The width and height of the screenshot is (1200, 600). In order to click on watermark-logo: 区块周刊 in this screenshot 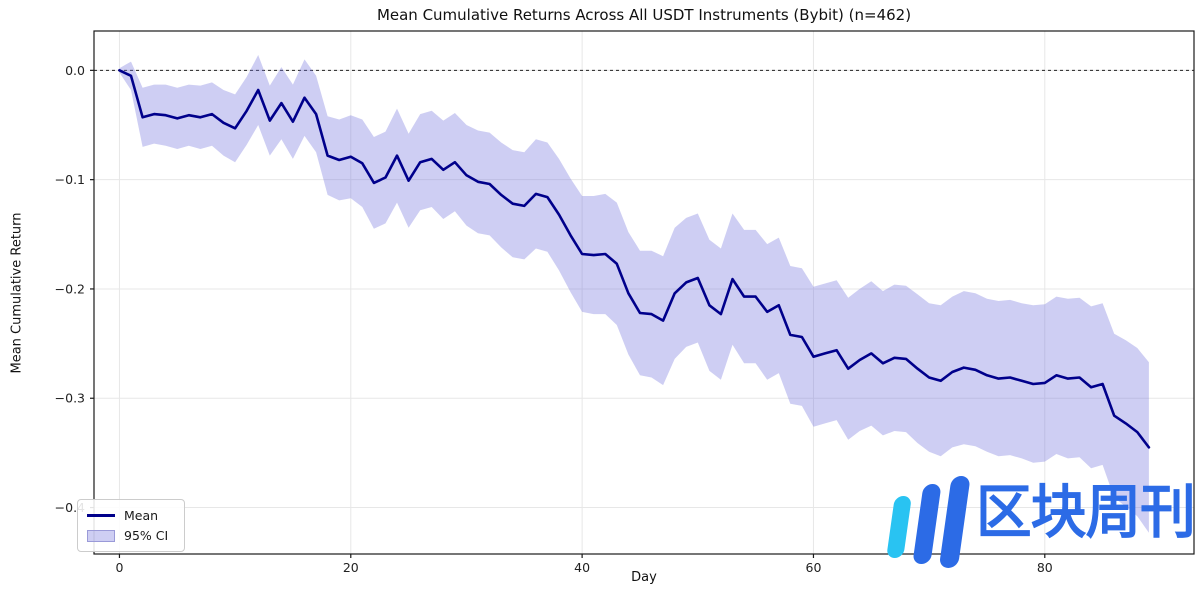, I will do `click(1039, 521)`.